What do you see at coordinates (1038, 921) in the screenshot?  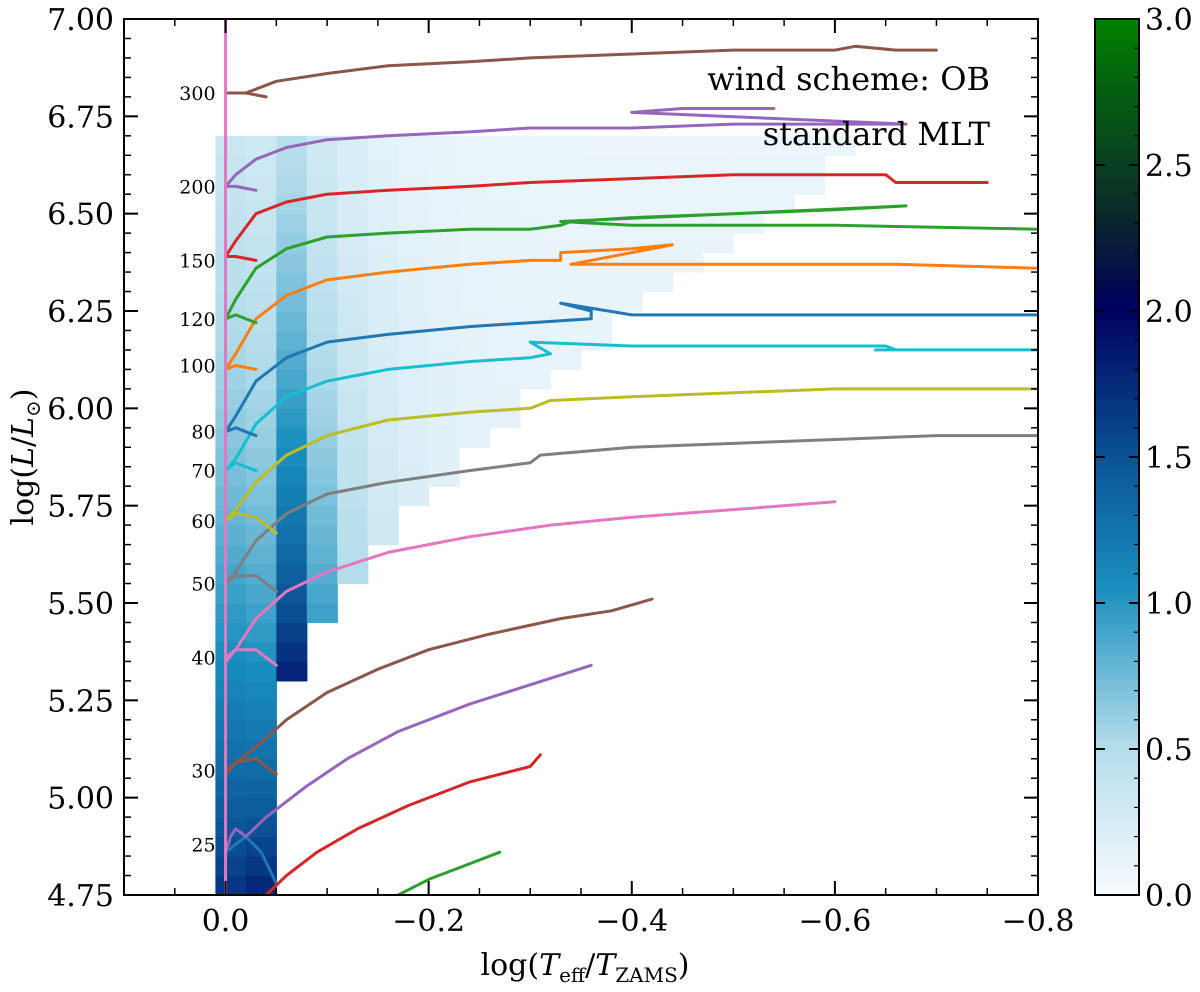 I see `x-tick-label: −0.8` at bounding box center [1038, 921].